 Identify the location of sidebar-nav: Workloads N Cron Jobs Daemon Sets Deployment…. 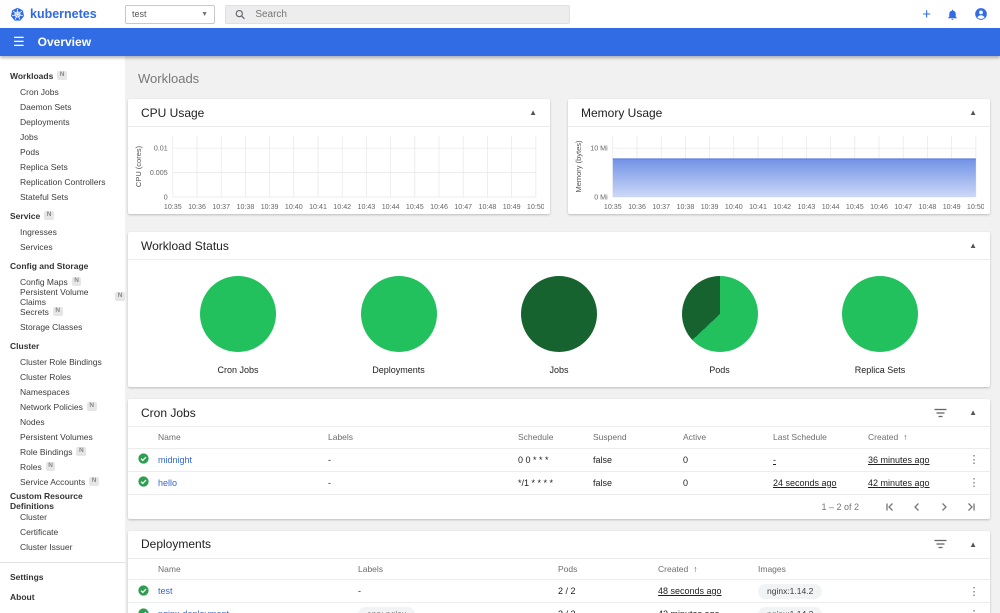
(62, 334).